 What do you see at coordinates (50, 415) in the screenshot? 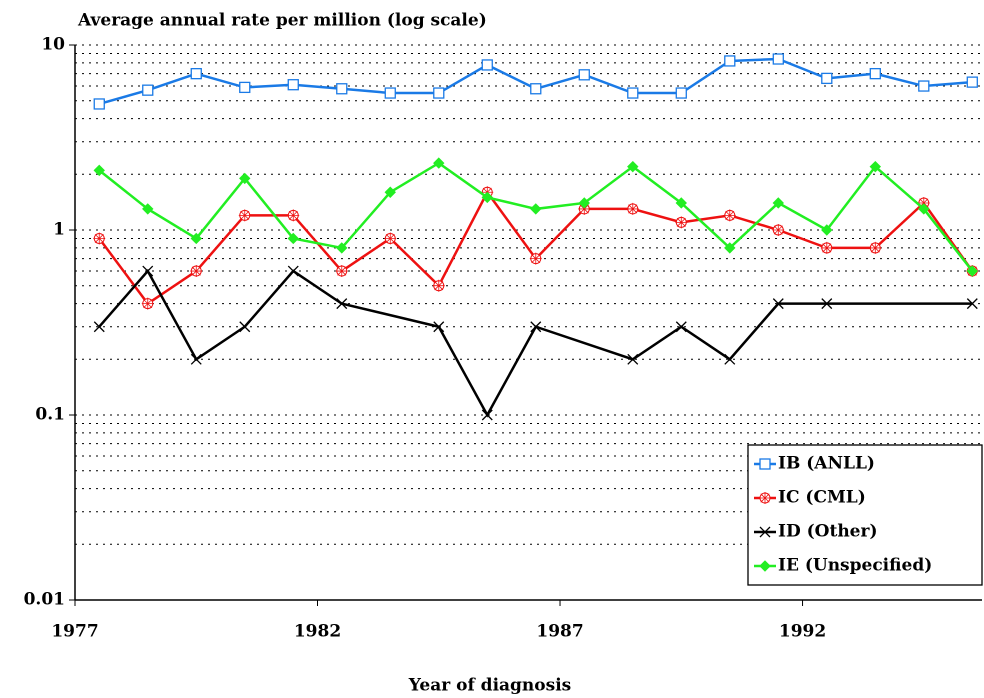
I see `y-tick-label: 0.1` at bounding box center [50, 415].